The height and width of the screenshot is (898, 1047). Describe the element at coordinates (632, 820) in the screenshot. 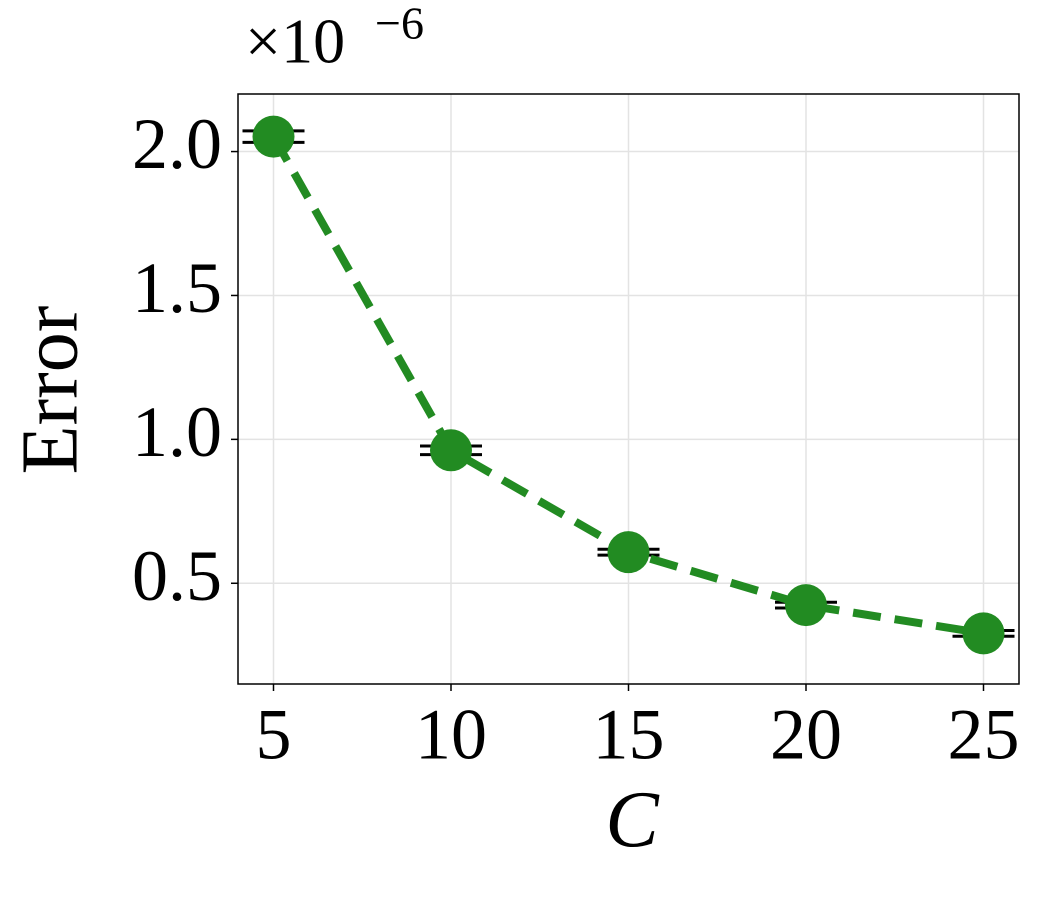

I see `x-axis-label: C` at that location.